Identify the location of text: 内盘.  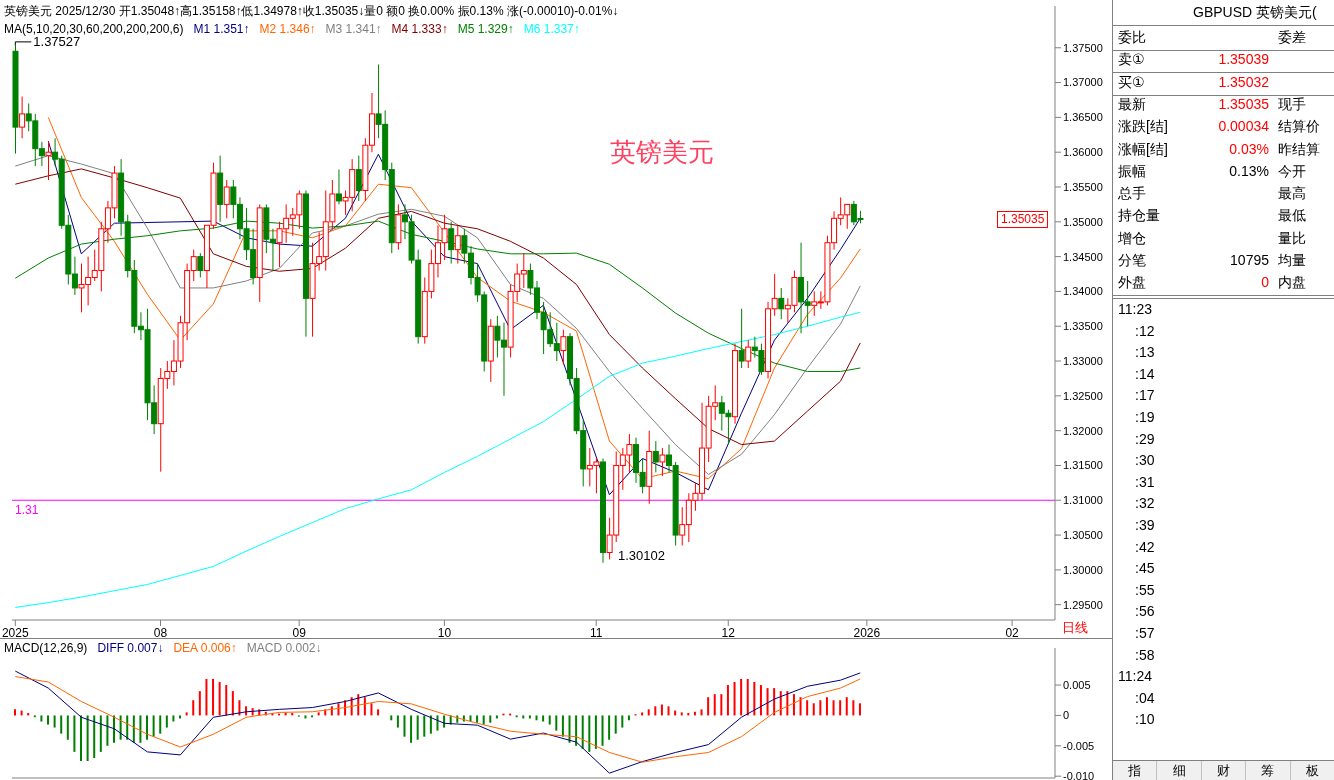
(1292, 283).